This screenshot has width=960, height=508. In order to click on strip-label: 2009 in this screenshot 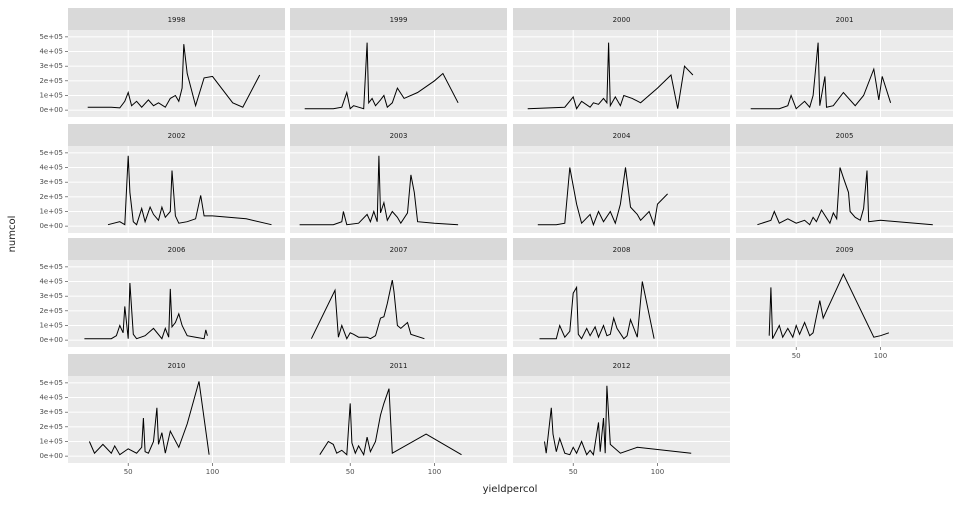, I will do `click(845, 250)`.